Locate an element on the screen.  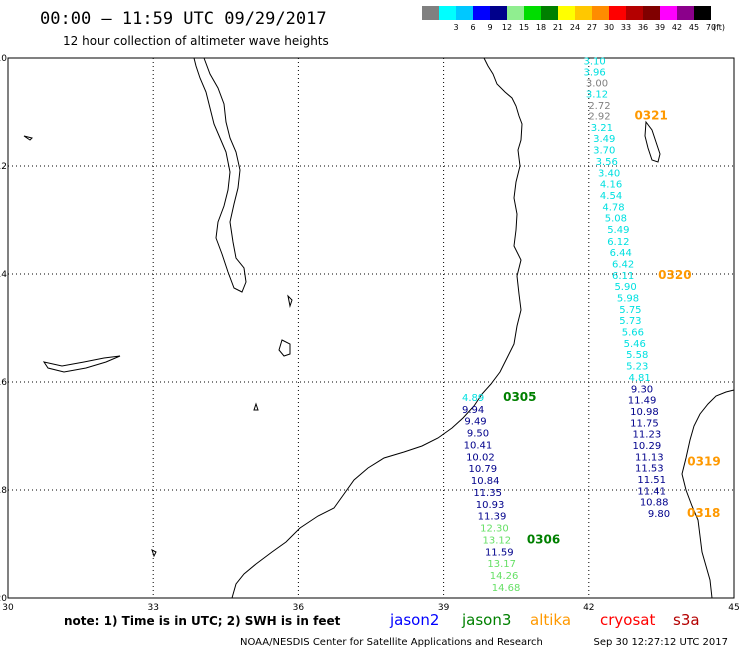
lat-tick-label: -10 is located at coordinates (3, 59).